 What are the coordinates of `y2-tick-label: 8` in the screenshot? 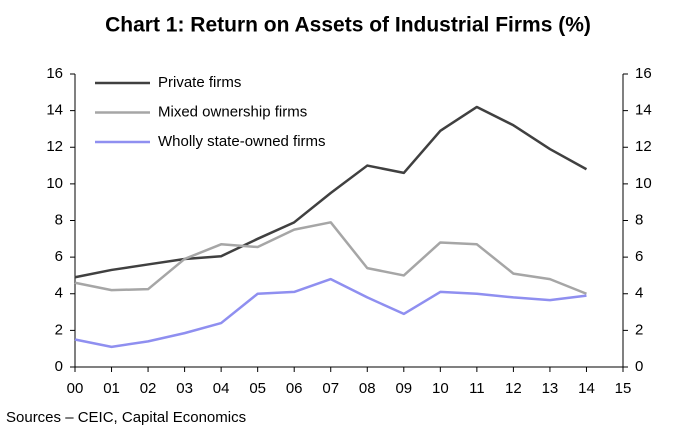 It's located at (639, 219).